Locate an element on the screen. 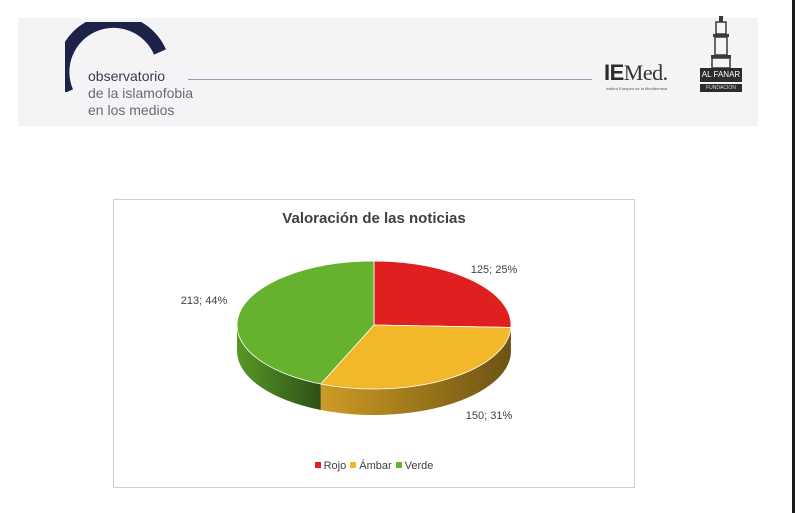  pie-slice-verde is located at coordinates (305, 322).